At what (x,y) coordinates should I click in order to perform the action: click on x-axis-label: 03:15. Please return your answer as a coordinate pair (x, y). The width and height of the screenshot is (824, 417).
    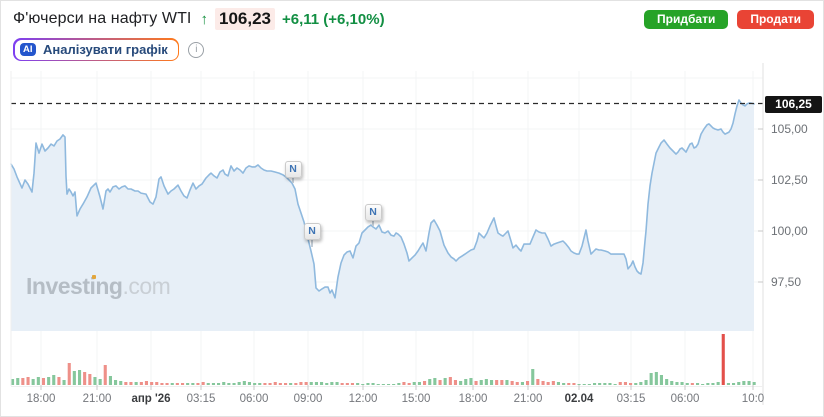
    Looking at the image, I should click on (201, 399).